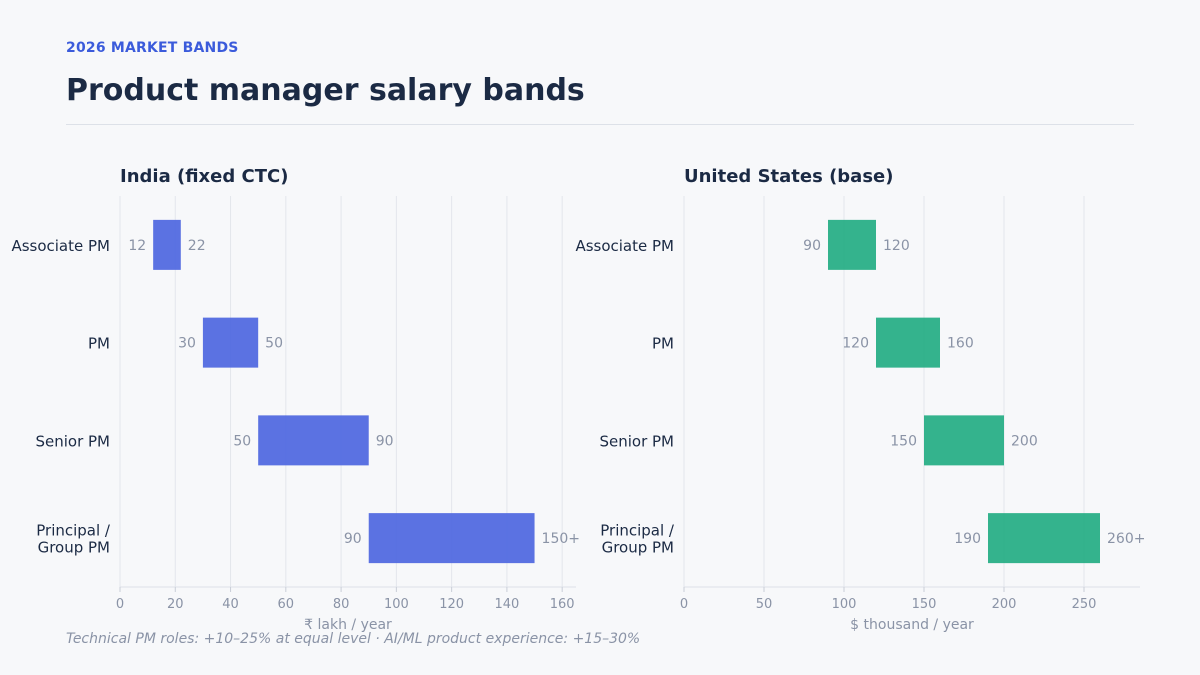 The height and width of the screenshot is (675, 1200). What do you see at coordinates (844, 604) in the screenshot?
I see `x-tick-label-us: 100` at bounding box center [844, 604].